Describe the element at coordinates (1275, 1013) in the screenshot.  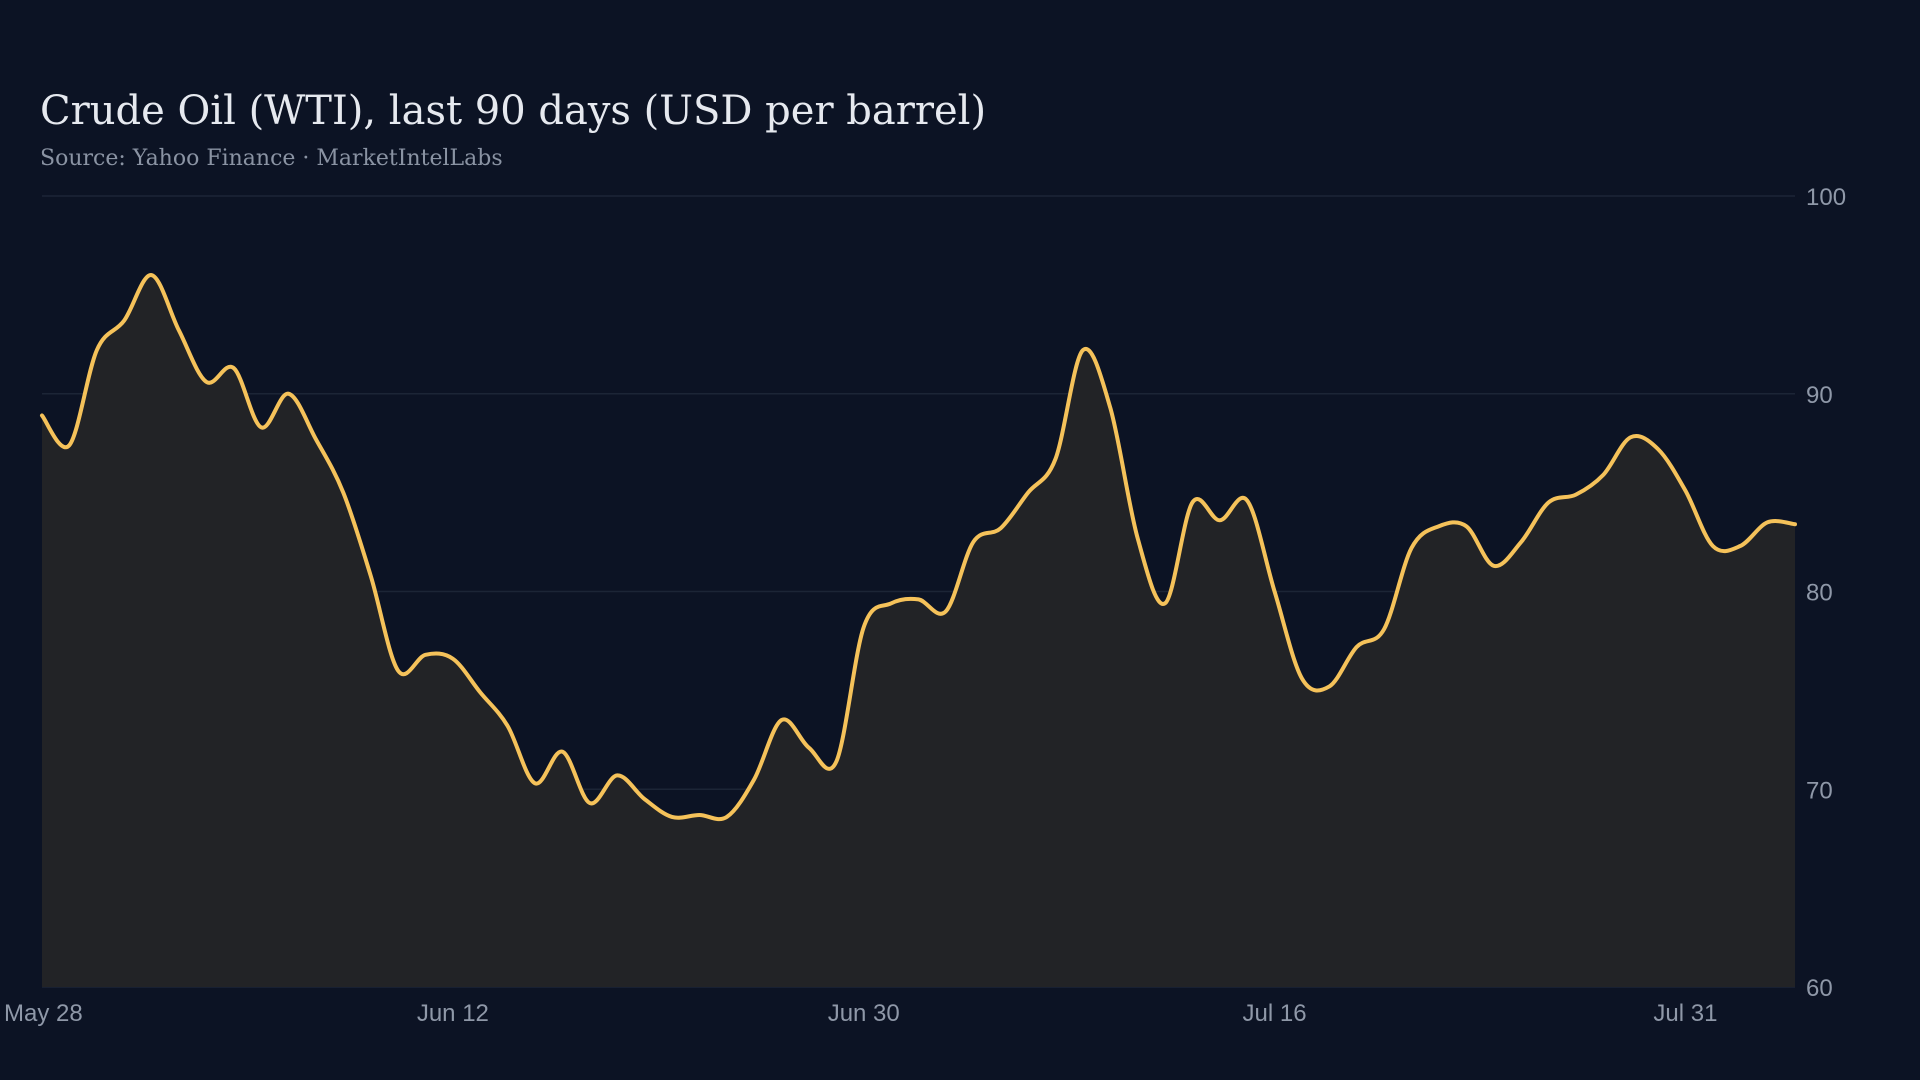
I see `x-tick-label: Jul 16` at that location.